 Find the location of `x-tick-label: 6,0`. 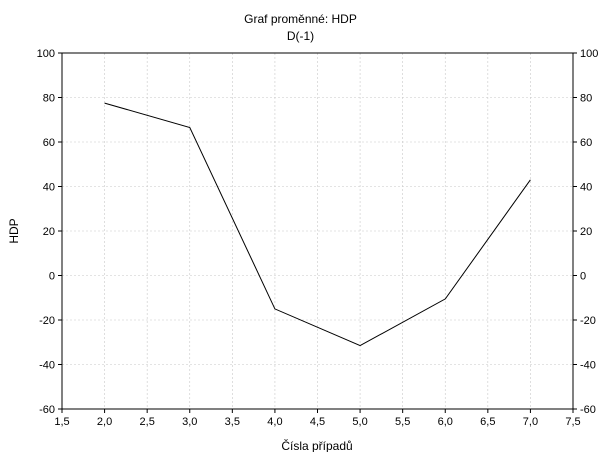

x-tick-label: 6,0 is located at coordinates (445, 422).